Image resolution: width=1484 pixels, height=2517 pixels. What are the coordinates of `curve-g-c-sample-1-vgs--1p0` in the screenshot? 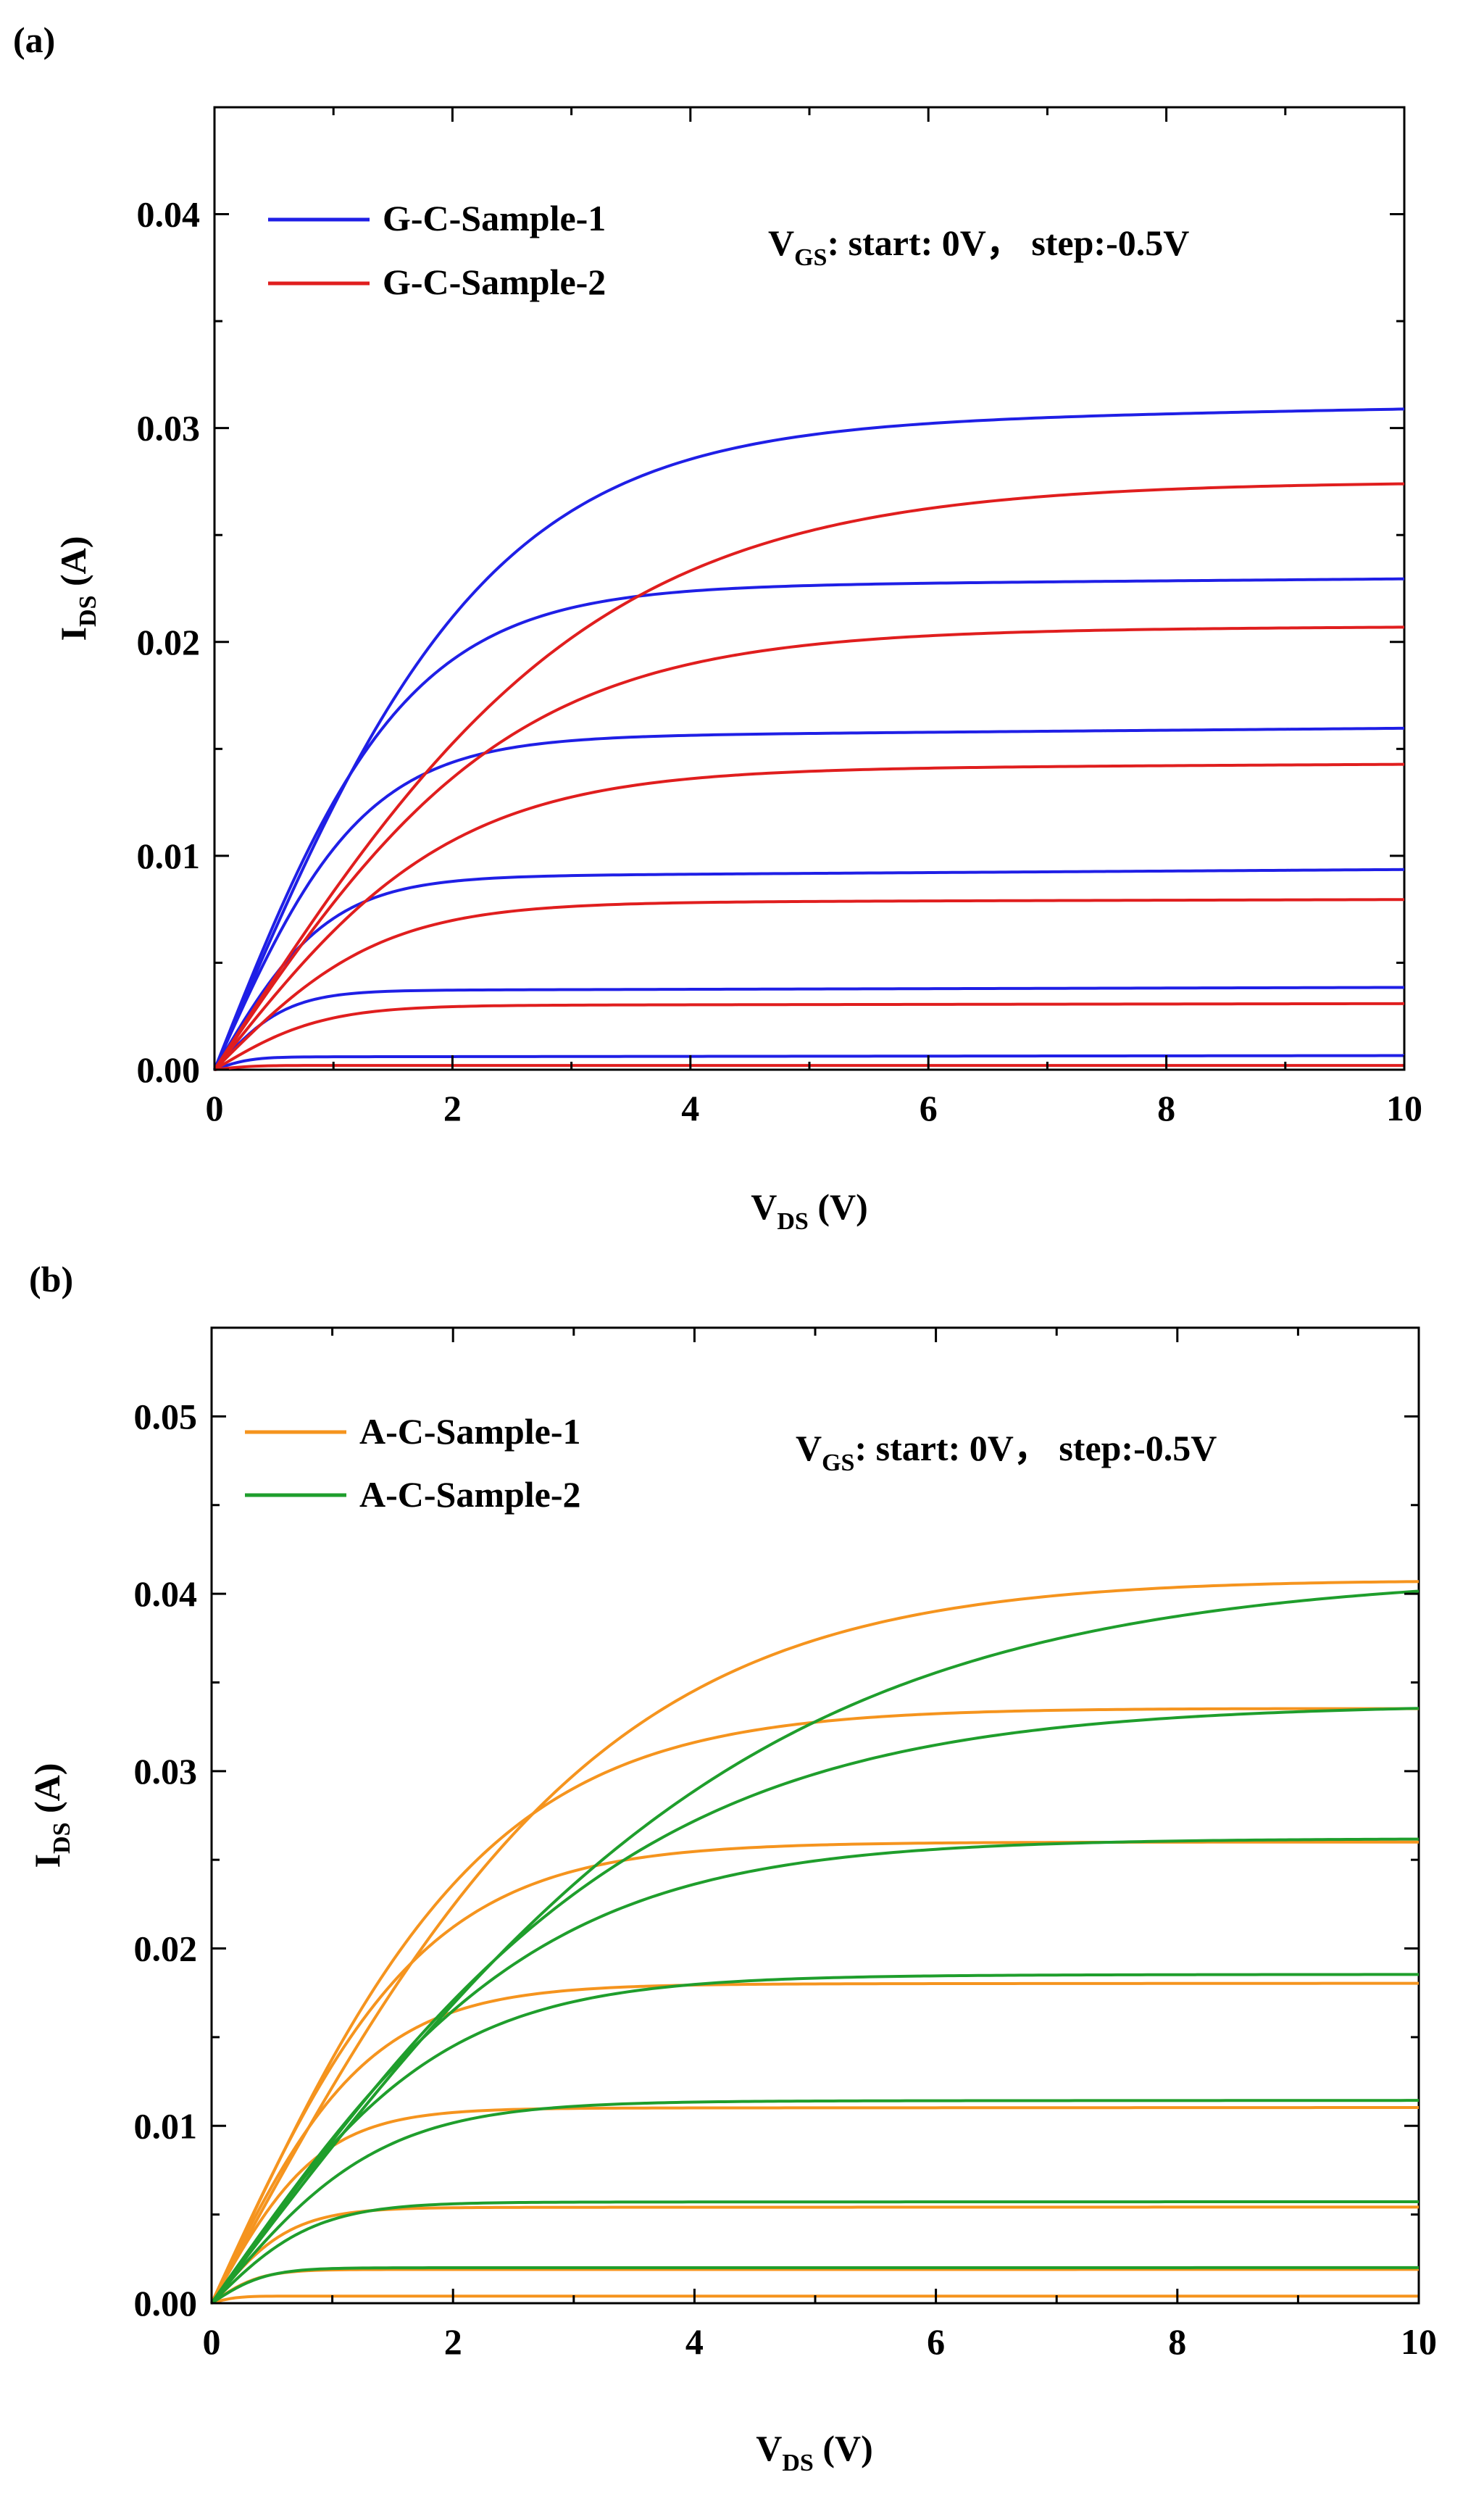 It's located at (809, 898).